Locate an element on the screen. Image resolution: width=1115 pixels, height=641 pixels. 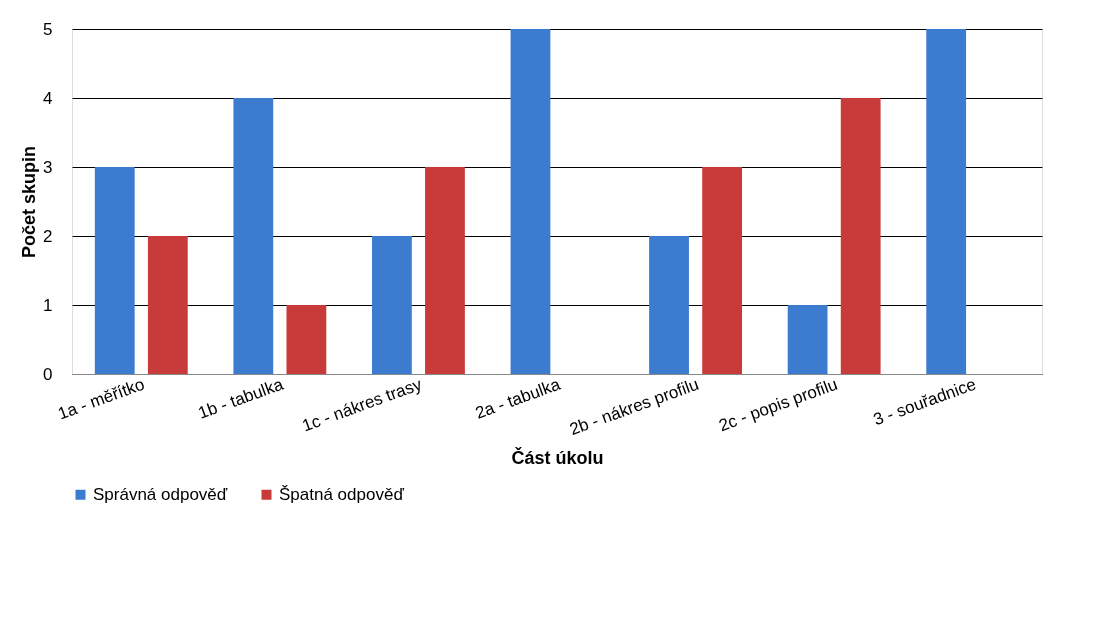
y-tick-label: 5 is located at coordinates (48, 29).